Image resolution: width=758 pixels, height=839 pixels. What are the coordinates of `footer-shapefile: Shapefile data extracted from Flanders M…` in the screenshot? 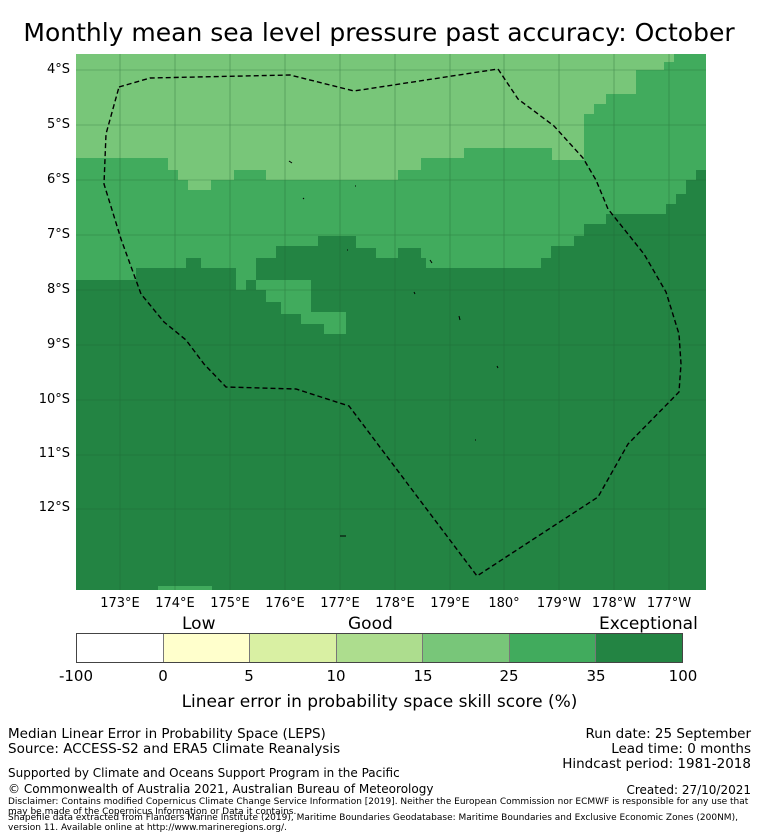 It's located at (373, 823).